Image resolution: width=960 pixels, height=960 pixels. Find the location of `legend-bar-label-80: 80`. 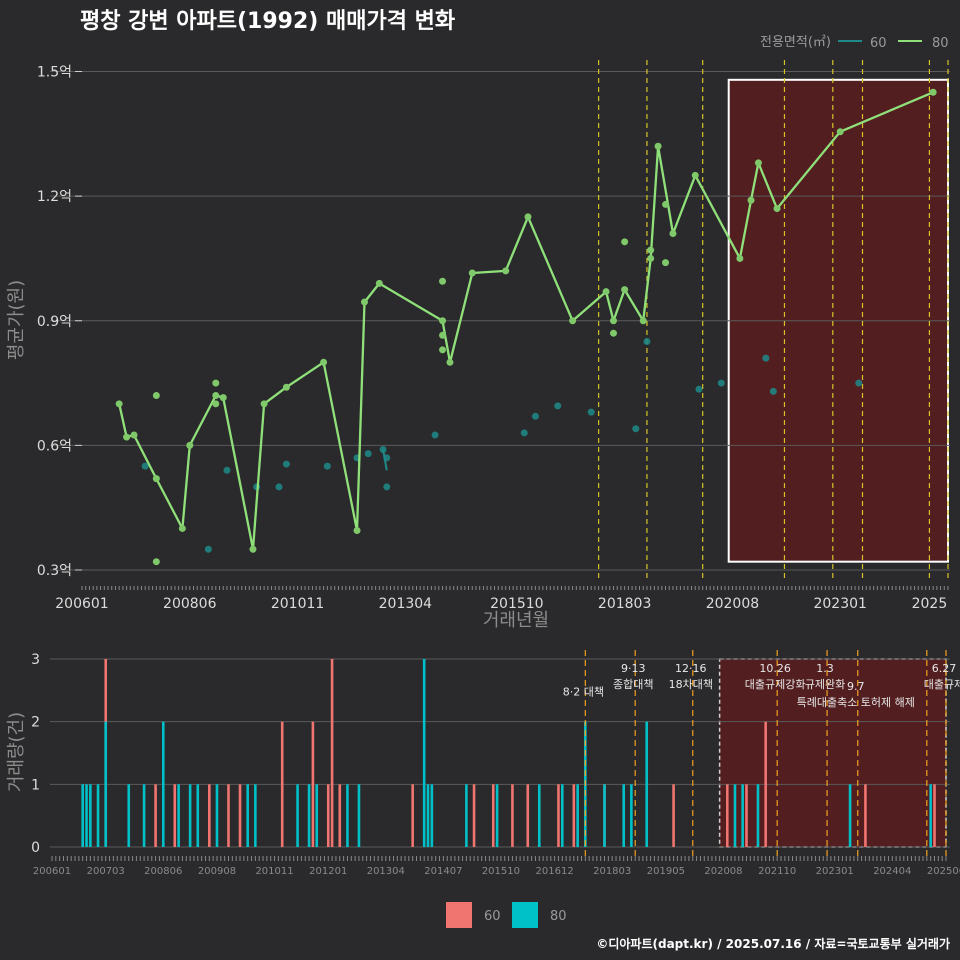

legend-bar-label-80: 80 is located at coordinates (558, 916).